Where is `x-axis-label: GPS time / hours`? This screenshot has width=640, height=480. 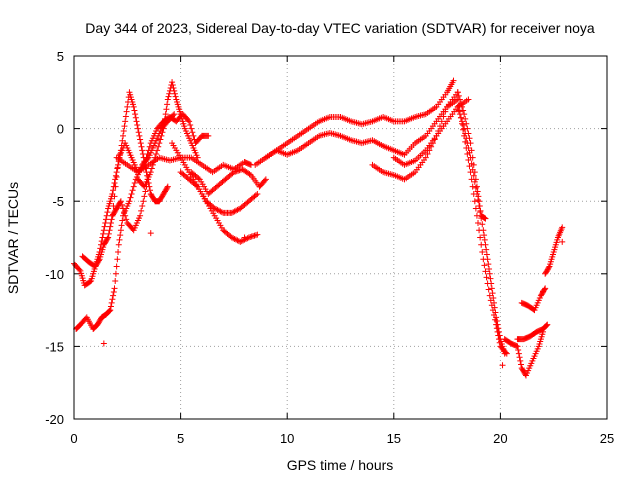
x-axis-label: GPS time / hours is located at coordinates (340, 465).